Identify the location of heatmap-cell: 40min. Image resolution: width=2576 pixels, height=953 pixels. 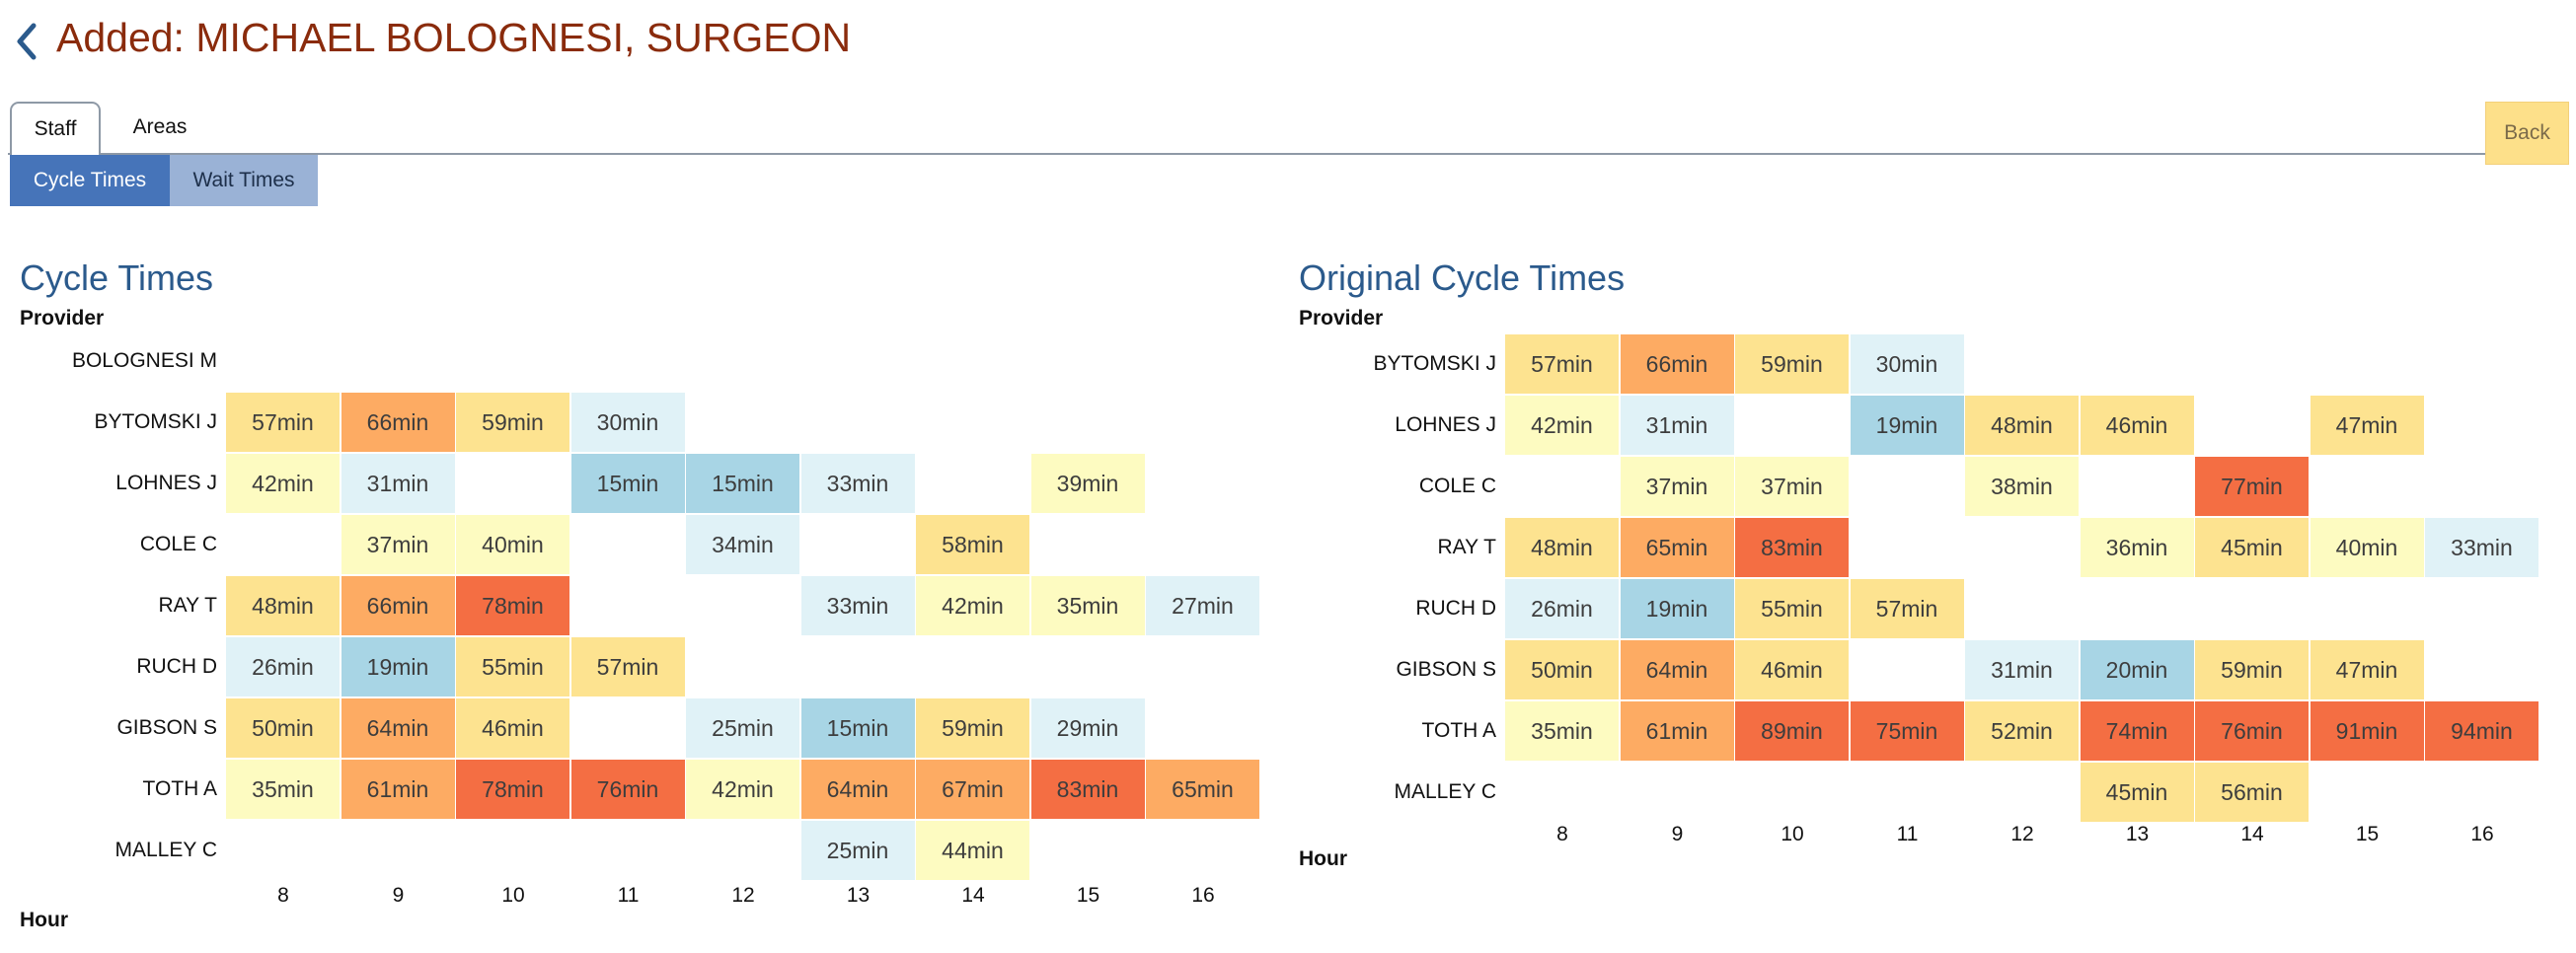
(512, 544).